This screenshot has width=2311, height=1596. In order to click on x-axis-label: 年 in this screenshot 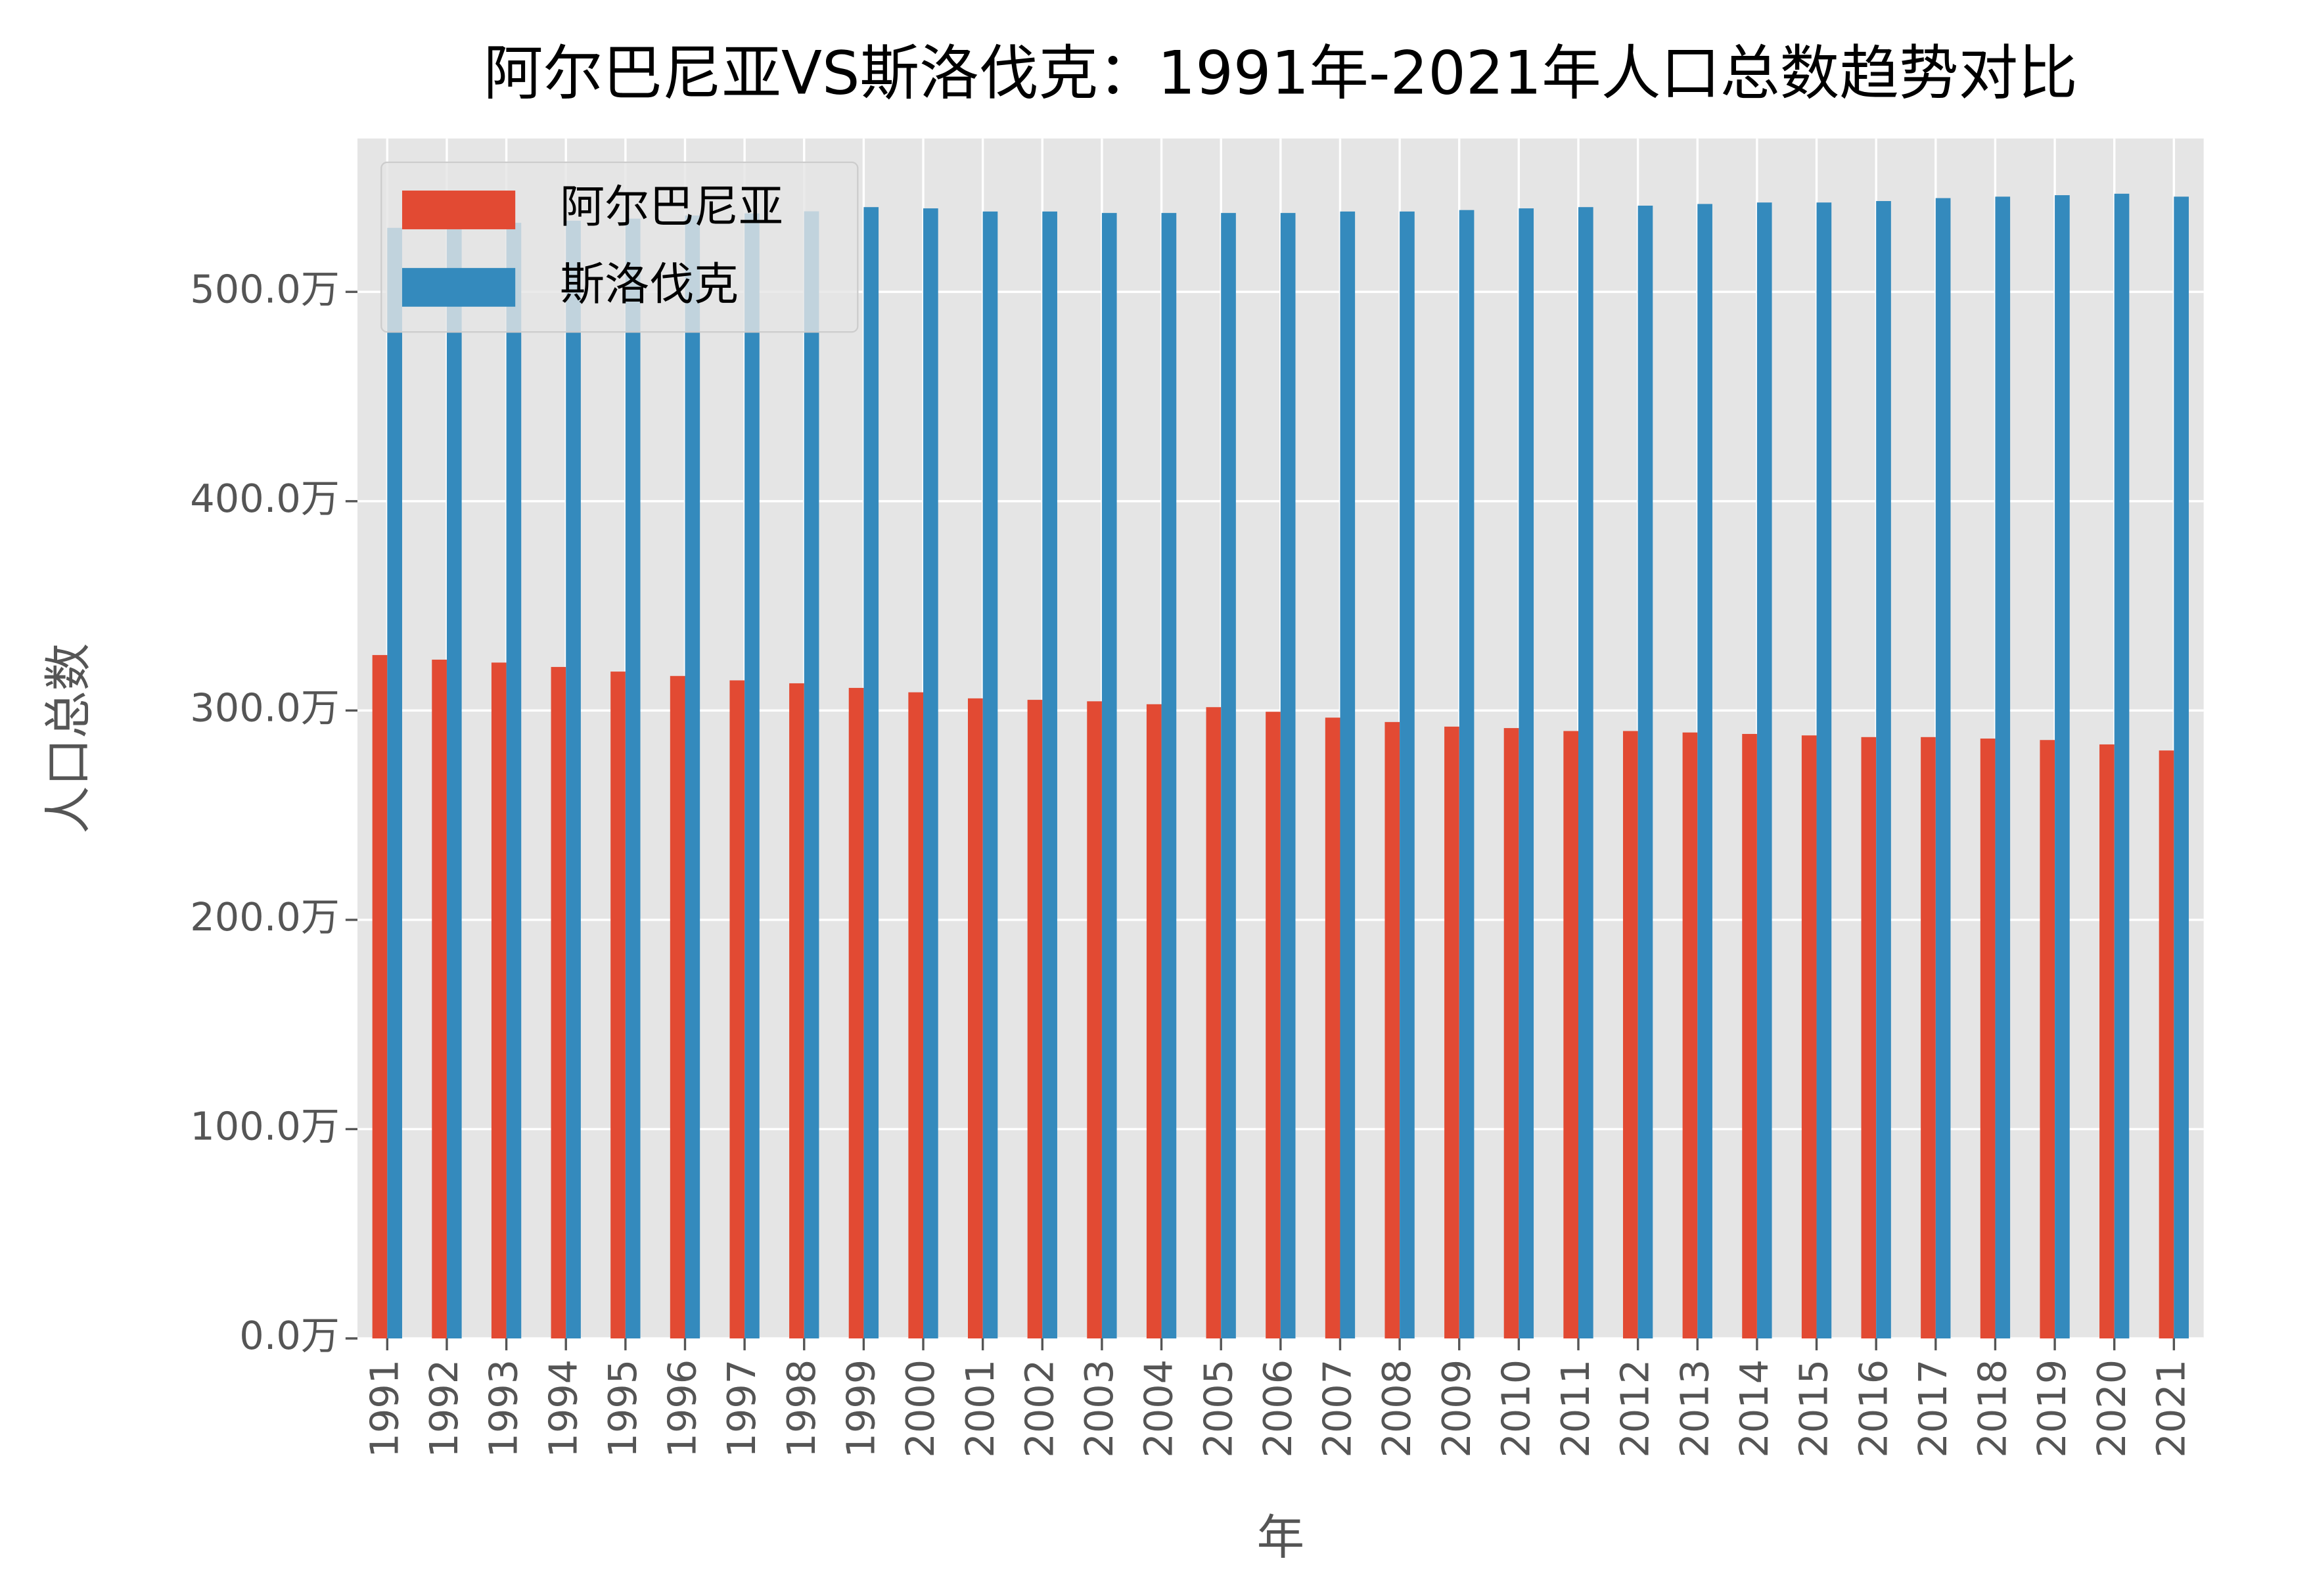, I will do `click(1281, 1538)`.